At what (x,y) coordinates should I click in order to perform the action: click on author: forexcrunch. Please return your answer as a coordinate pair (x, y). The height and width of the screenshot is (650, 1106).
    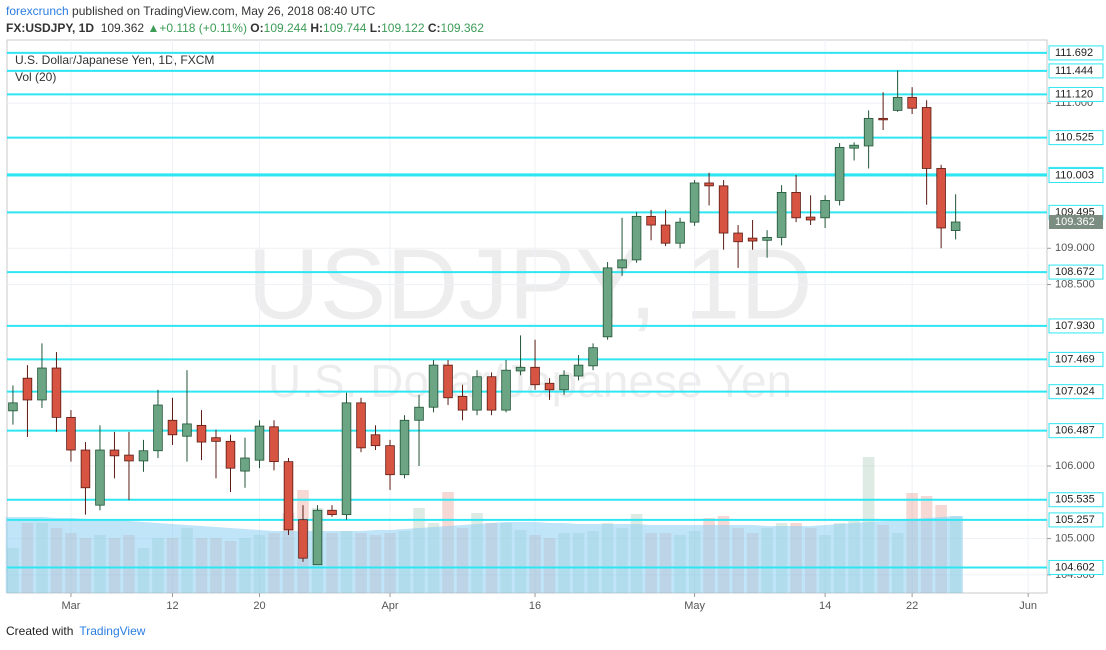
    Looking at the image, I should click on (37, 11).